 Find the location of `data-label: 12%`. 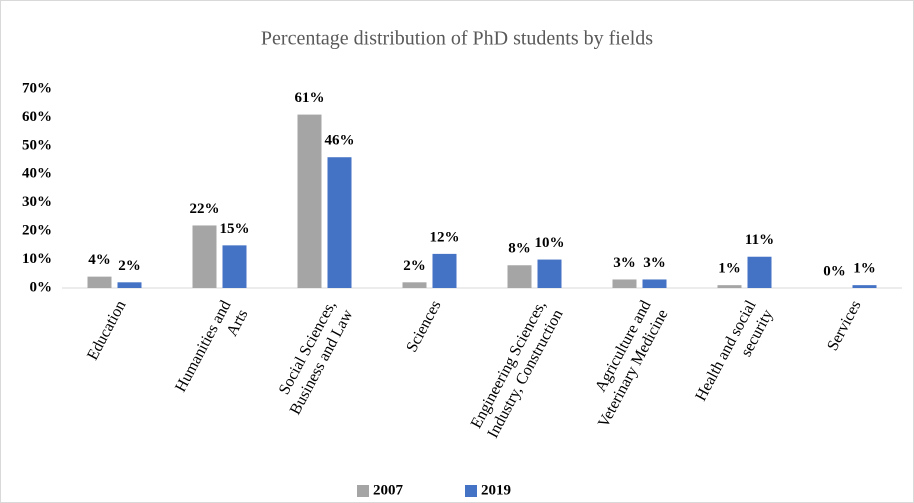

data-label: 12% is located at coordinates (445, 237).